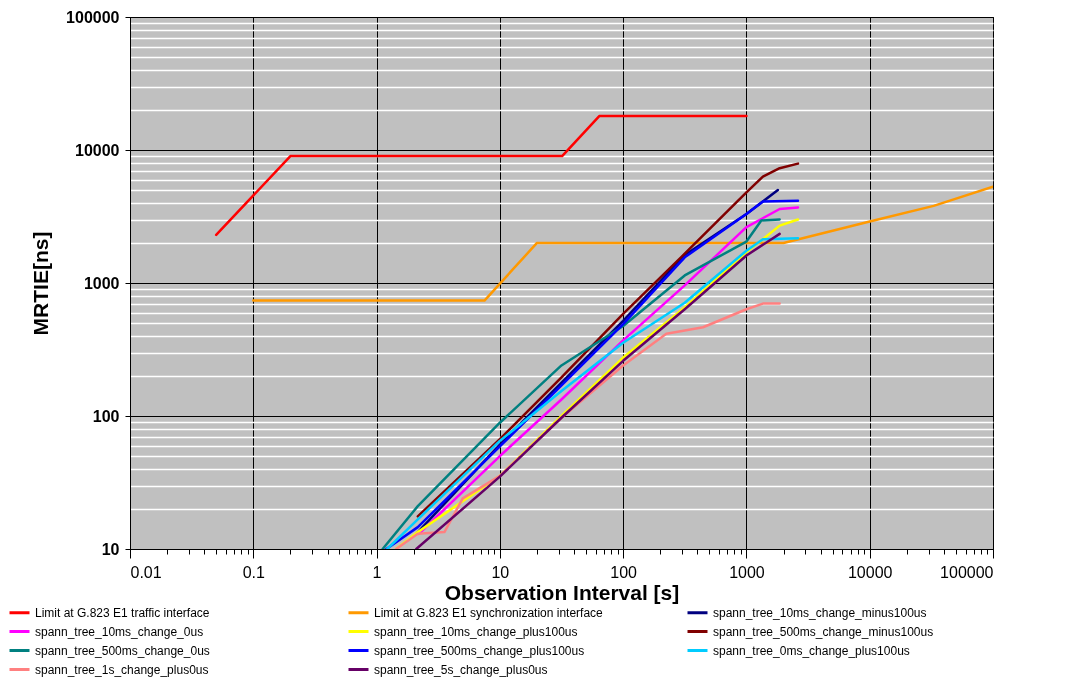 The image size is (1069, 686). I want to click on y-tick-label: 1000, so click(101, 283).